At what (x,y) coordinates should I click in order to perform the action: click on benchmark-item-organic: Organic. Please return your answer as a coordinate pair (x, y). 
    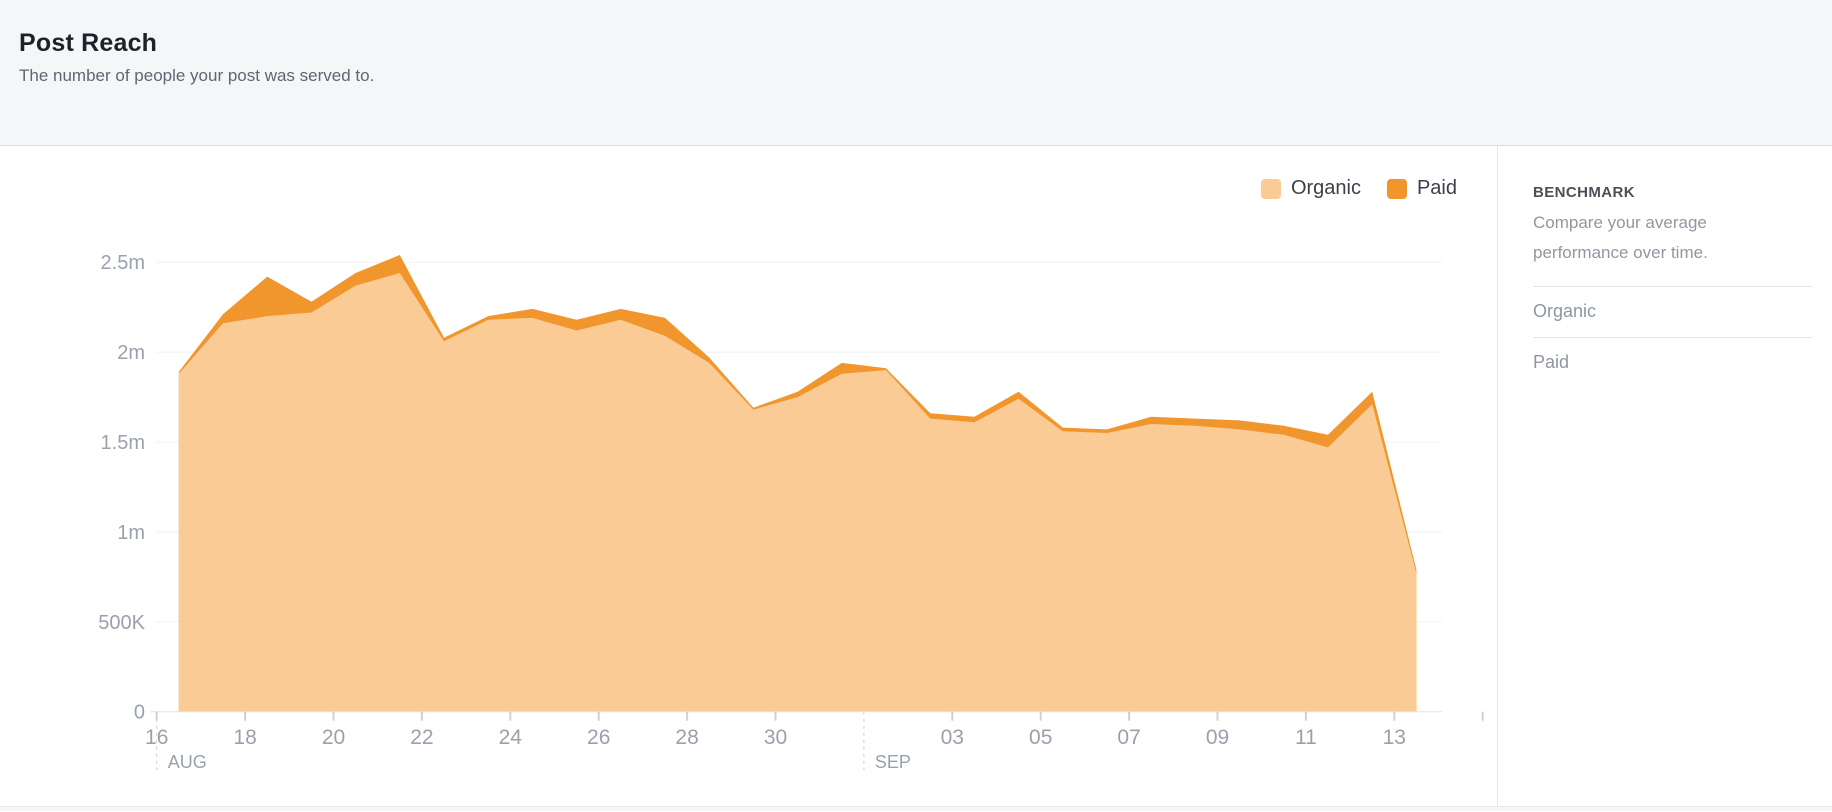
    Looking at the image, I should click on (1672, 311).